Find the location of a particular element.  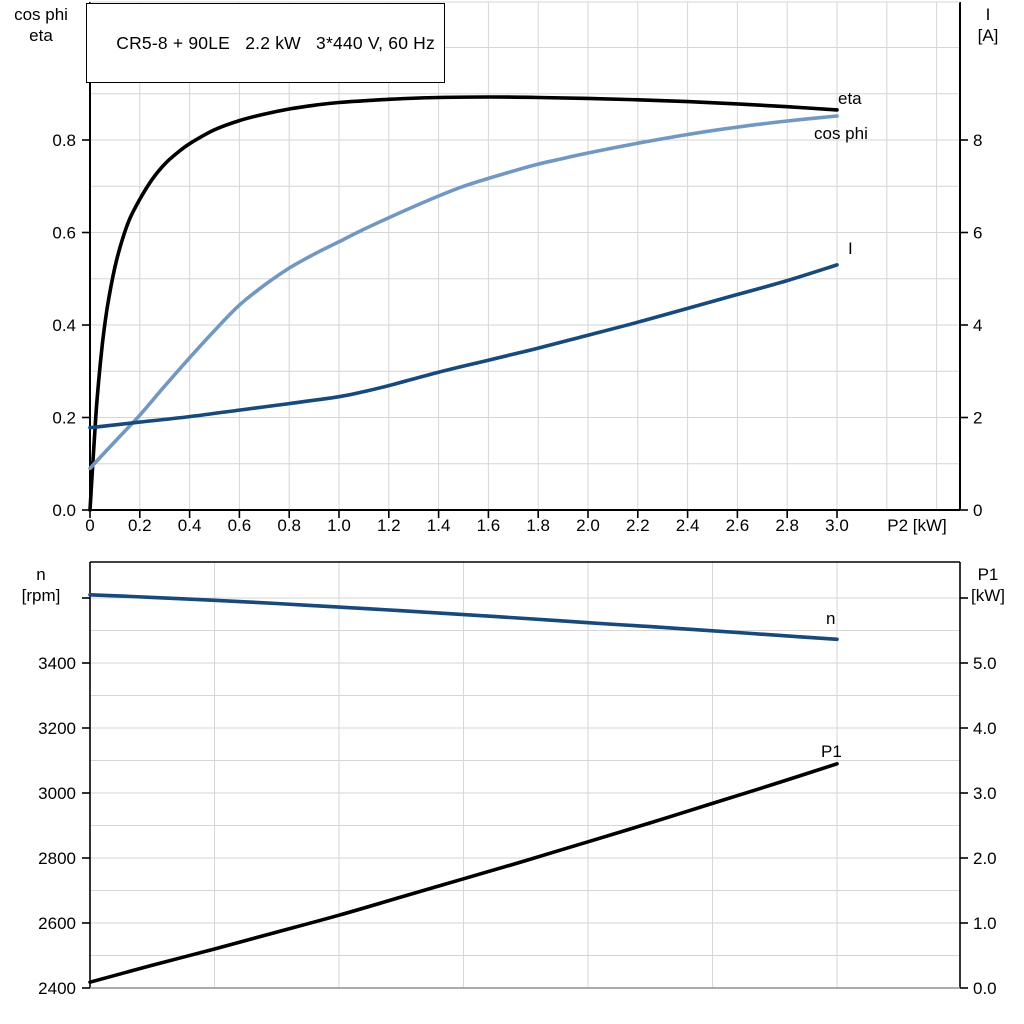

series-label-n: n is located at coordinates (830, 618).